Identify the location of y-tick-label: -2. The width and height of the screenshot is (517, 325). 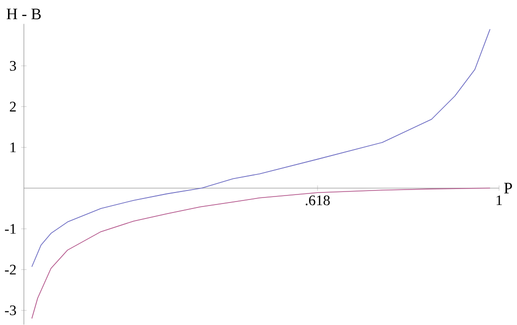
(10, 269).